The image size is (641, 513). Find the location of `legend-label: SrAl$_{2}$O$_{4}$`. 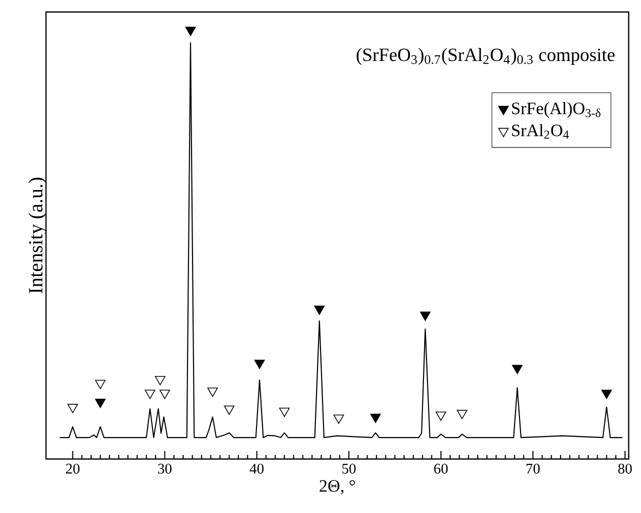

legend-label: SrAl$_{2}$O$_{4}$ is located at coordinates (540, 131).